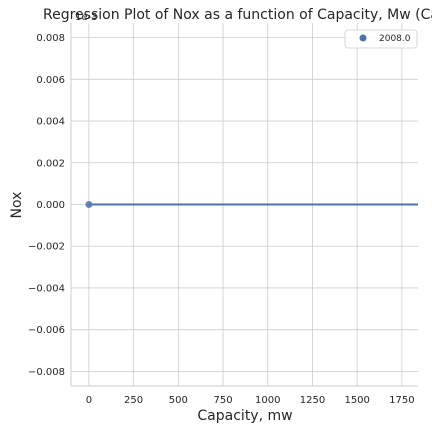 The image size is (432, 432). Describe the element at coordinates (222, 400) in the screenshot. I see `x-tick-label: 750` at that location.